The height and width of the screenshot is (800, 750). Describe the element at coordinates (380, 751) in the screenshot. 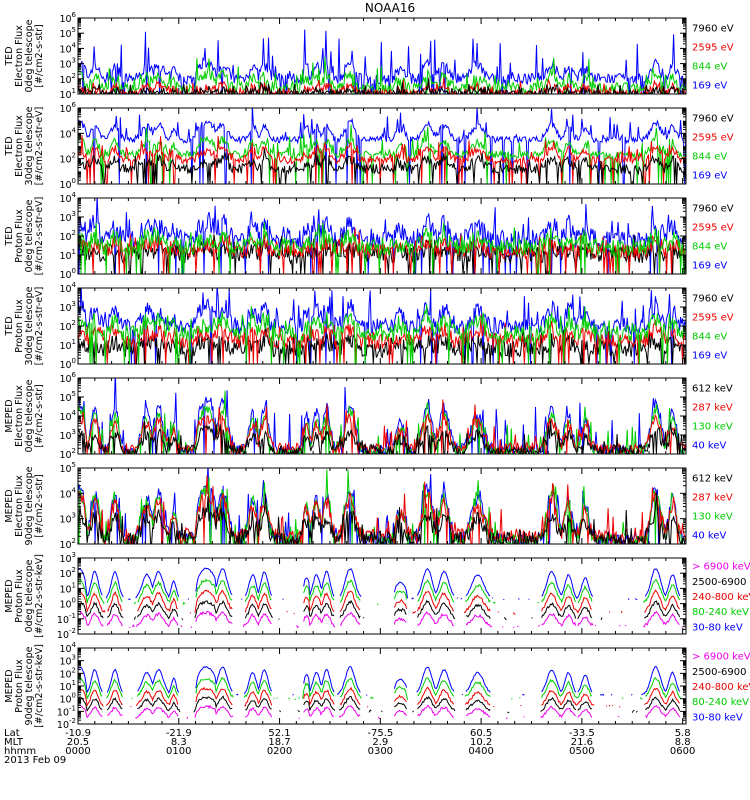

I see `bottom-row-value: 0300` at that location.